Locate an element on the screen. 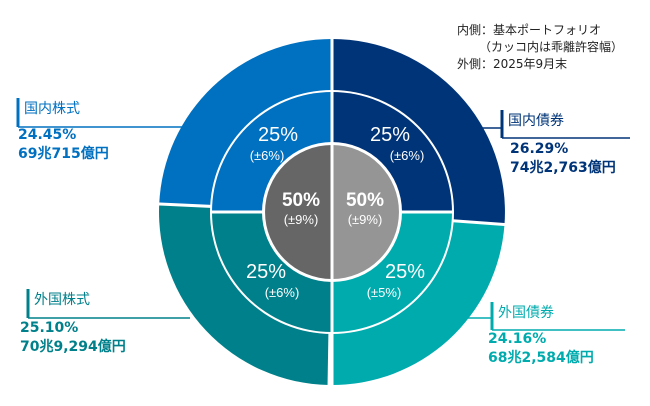  legend-note: 内側：基本ポートフォリオ （カッコ内は乖離許容幅） 外側：2025年9月末 is located at coordinates (540, 47).